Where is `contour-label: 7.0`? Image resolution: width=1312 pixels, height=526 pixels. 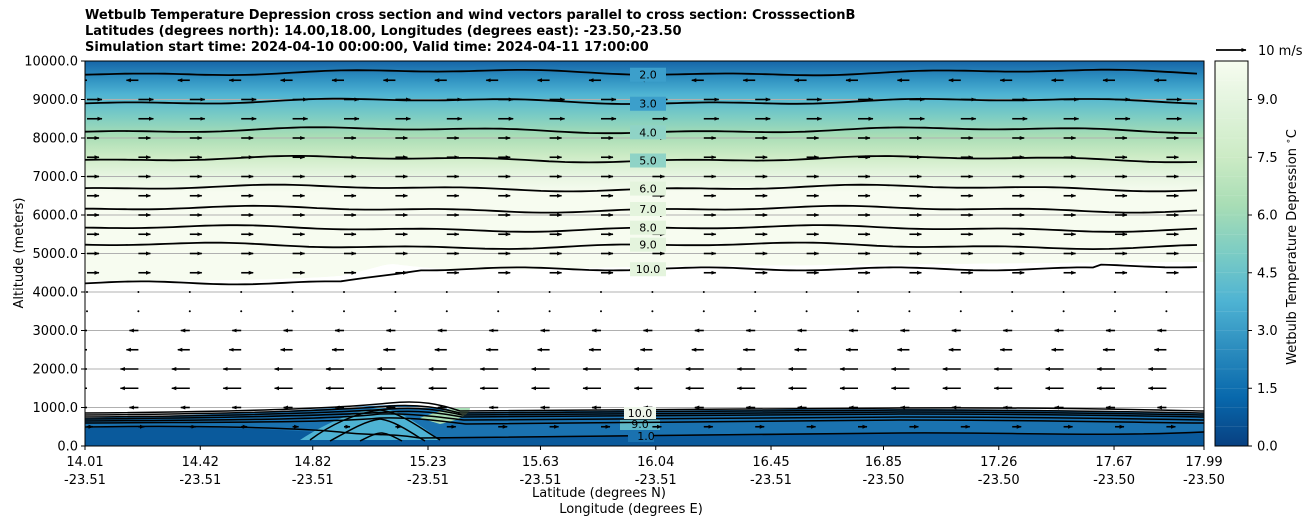
contour-label: 7.0 is located at coordinates (648, 209).